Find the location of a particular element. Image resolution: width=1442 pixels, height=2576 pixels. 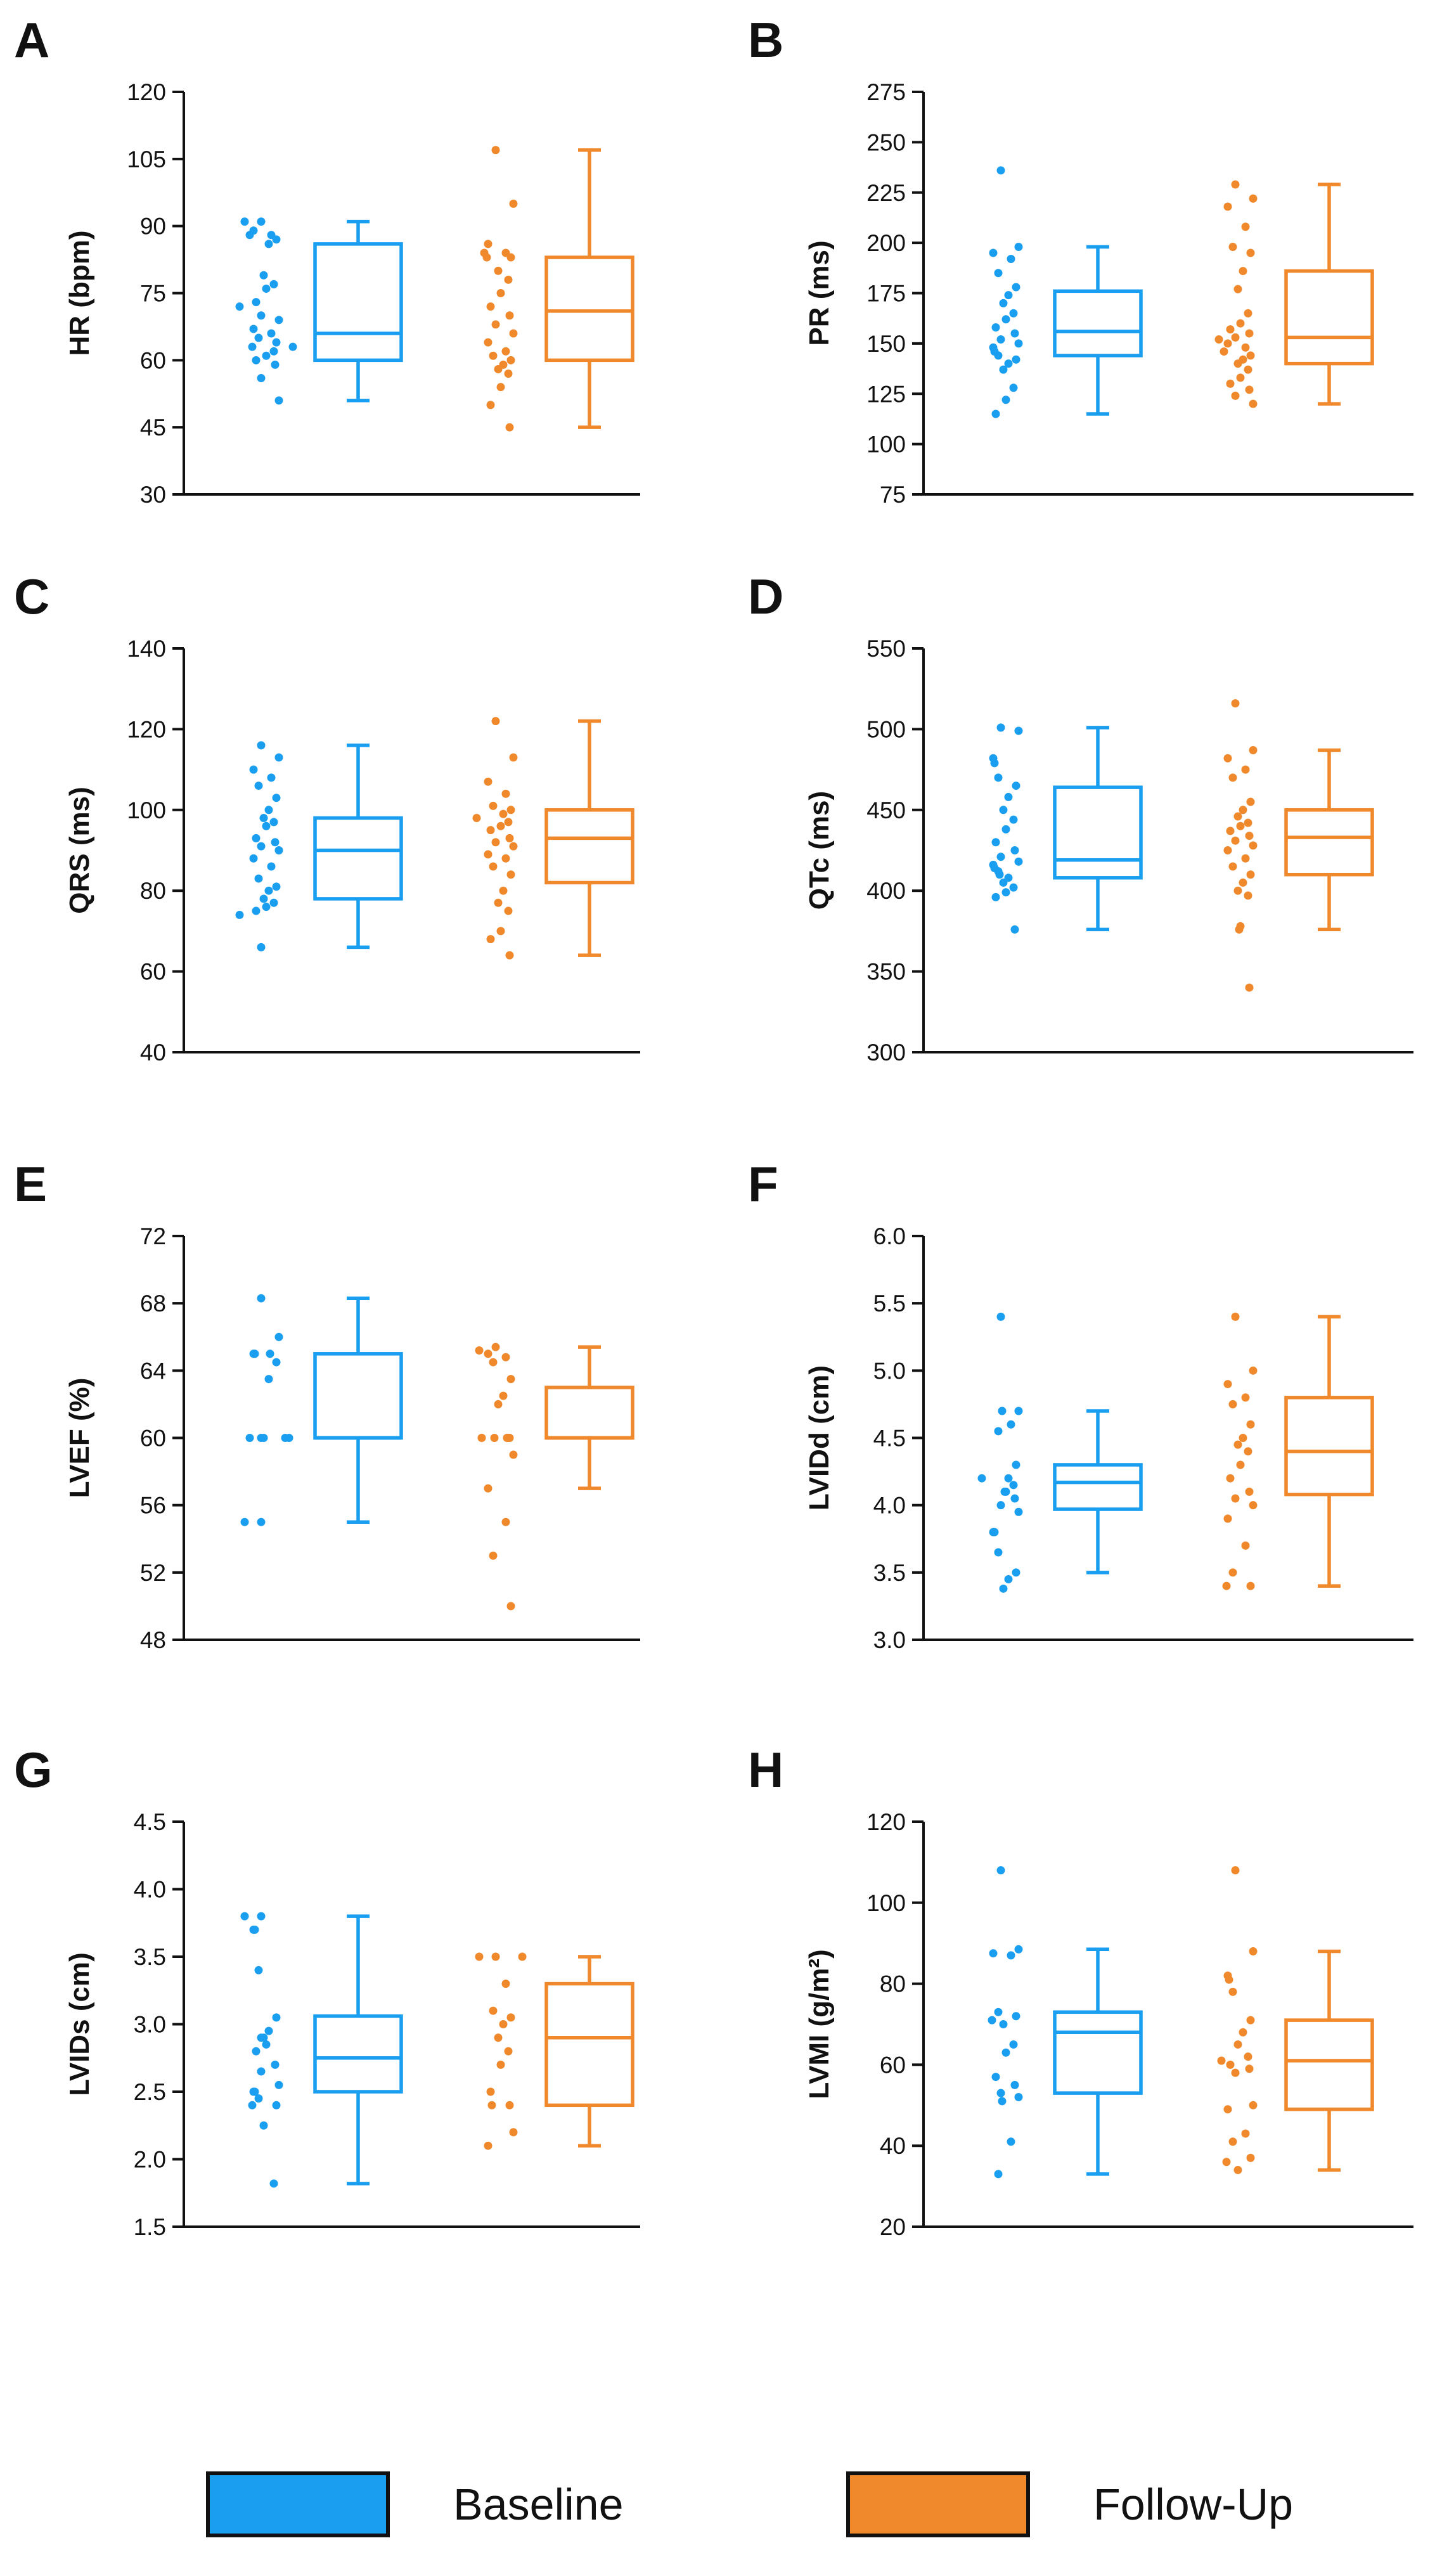

y-tick-label-e: 56 is located at coordinates (153, 1506).